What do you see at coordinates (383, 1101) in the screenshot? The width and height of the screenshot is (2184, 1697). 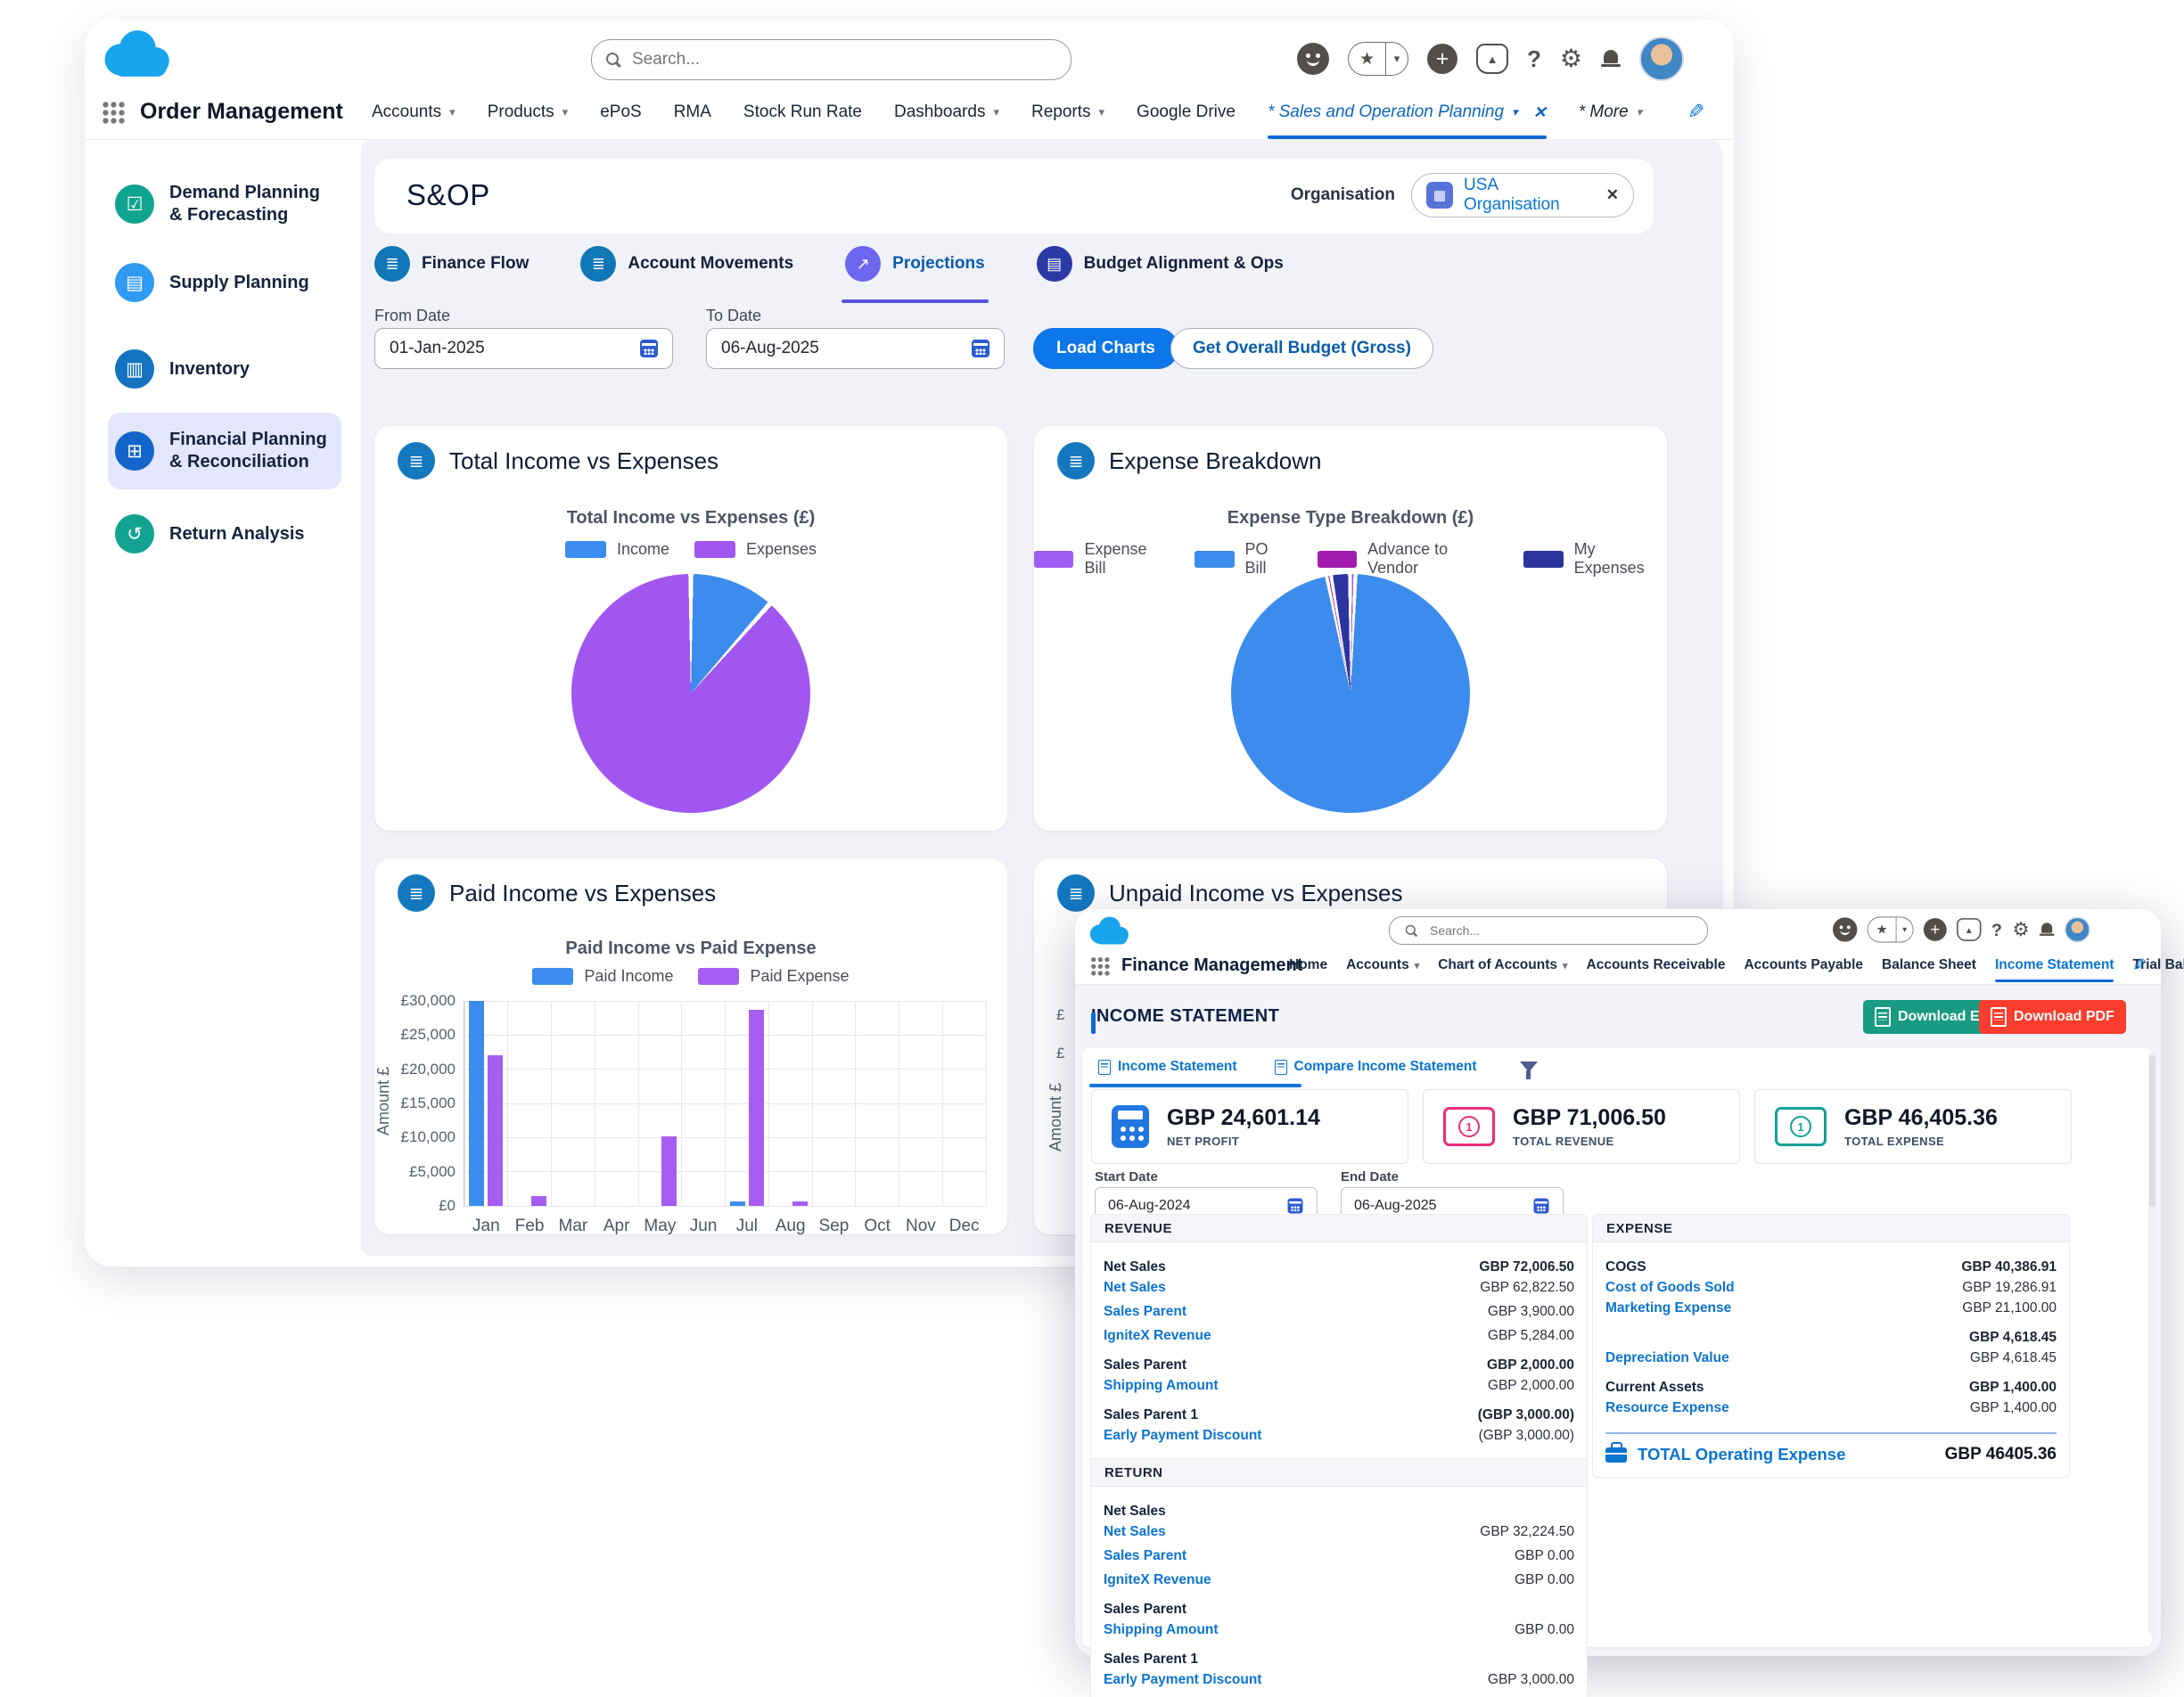 I see `y-axis-label: Amount £` at bounding box center [383, 1101].